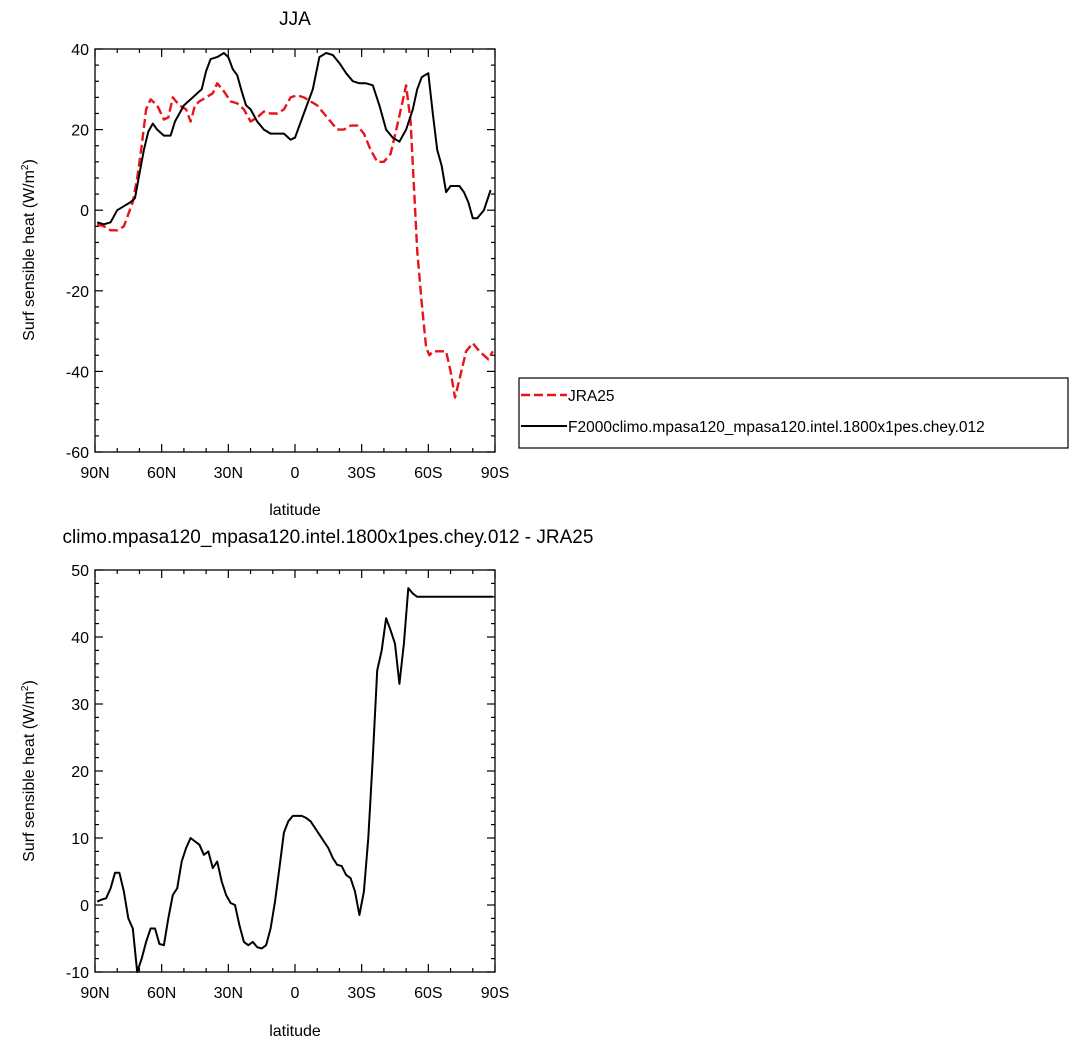  Describe the element at coordinates (80, 131) in the screenshot. I see `top-chart-y-tick-label: 20` at that location.